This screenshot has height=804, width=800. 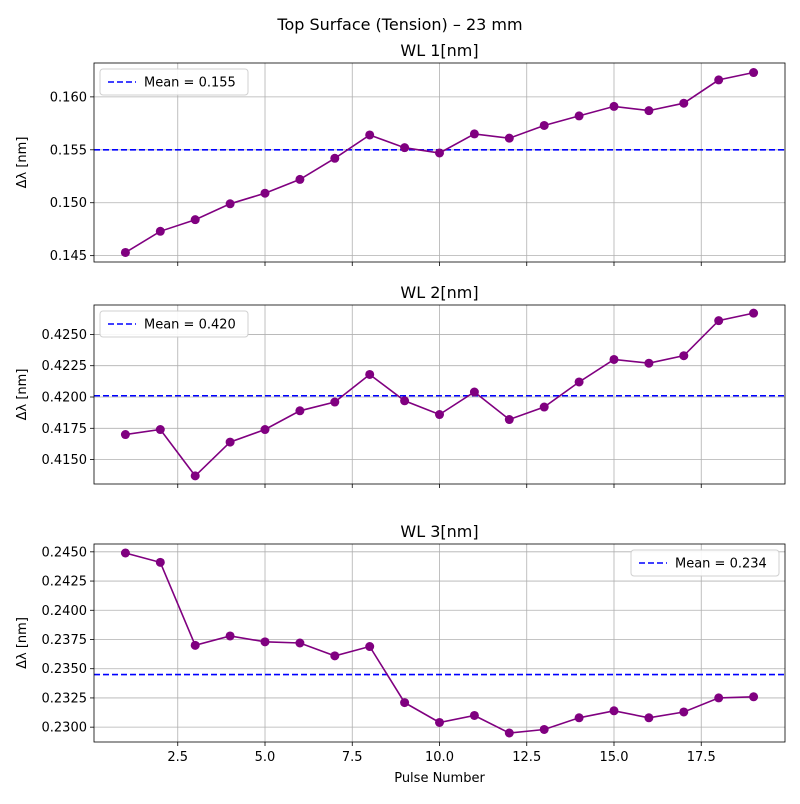 What do you see at coordinates (265, 757) in the screenshot?
I see `x-tick-label: 5.0` at bounding box center [265, 757].